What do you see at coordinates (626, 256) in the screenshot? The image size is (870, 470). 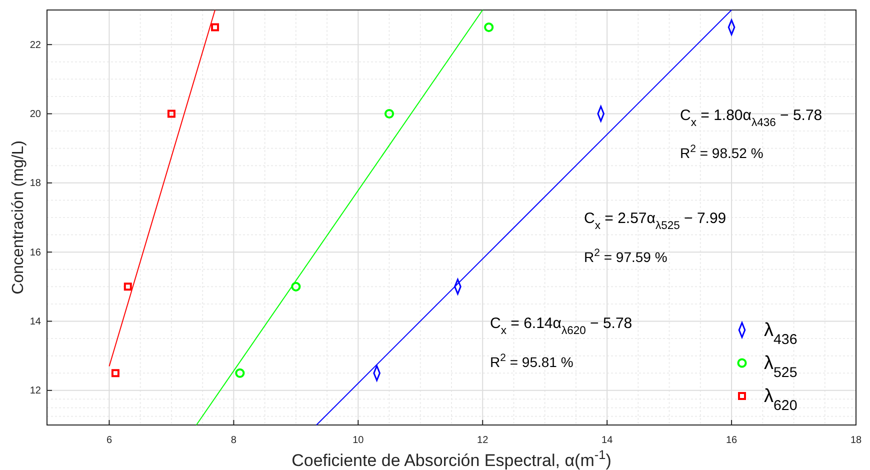 I see `annotation: R$^{2}$ = 97.59 %` at bounding box center [626, 256].